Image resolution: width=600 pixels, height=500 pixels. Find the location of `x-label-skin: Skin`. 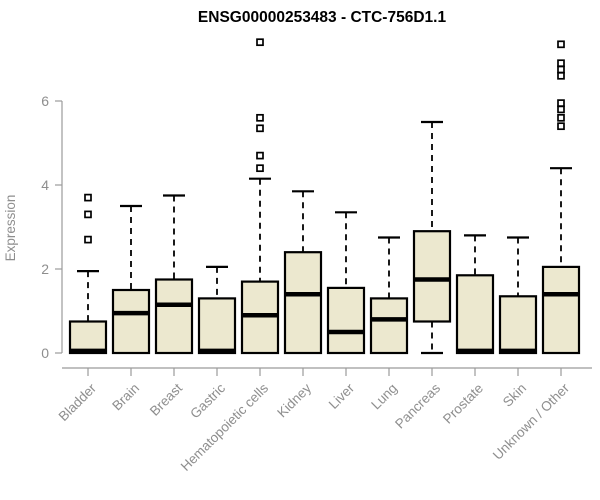

x-label-skin: Skin is located at coordinates (514, 395).